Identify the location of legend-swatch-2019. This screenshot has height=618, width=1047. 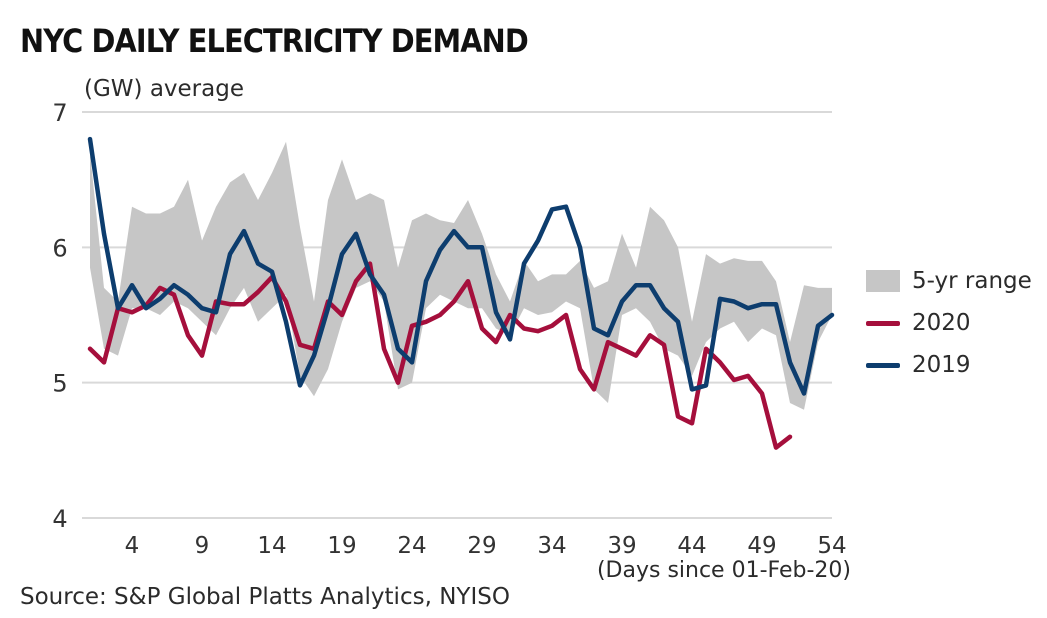
(883, 365).